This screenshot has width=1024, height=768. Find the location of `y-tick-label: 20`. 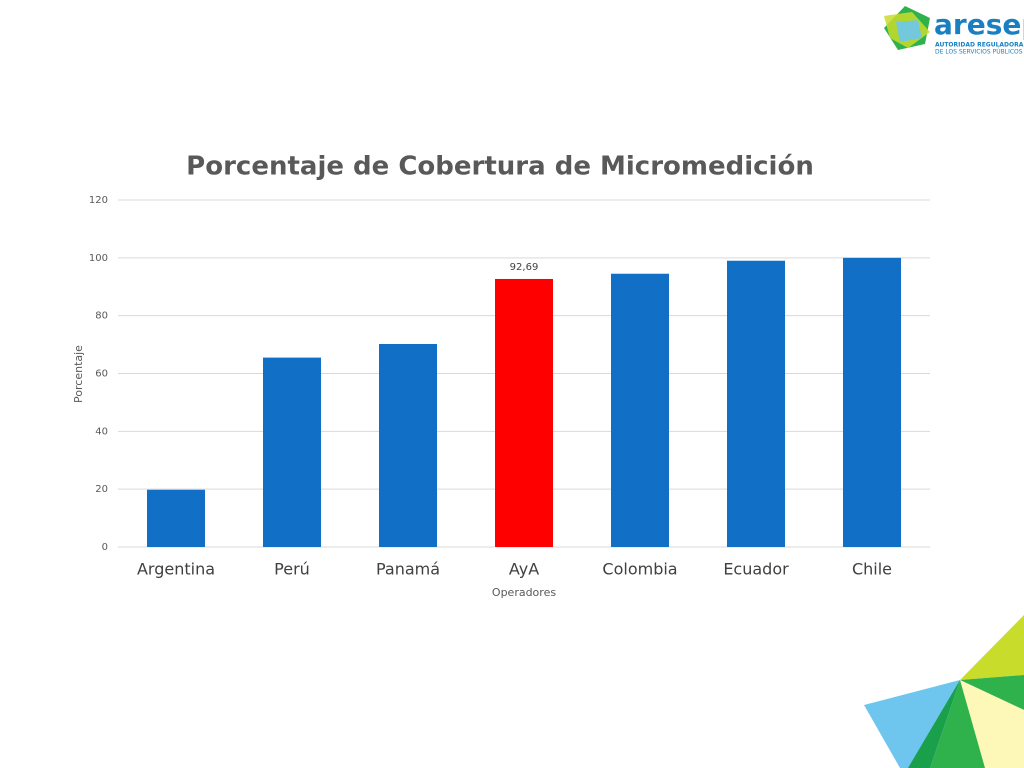

y-tick-label: 20 is located at coordinates (101, 489).